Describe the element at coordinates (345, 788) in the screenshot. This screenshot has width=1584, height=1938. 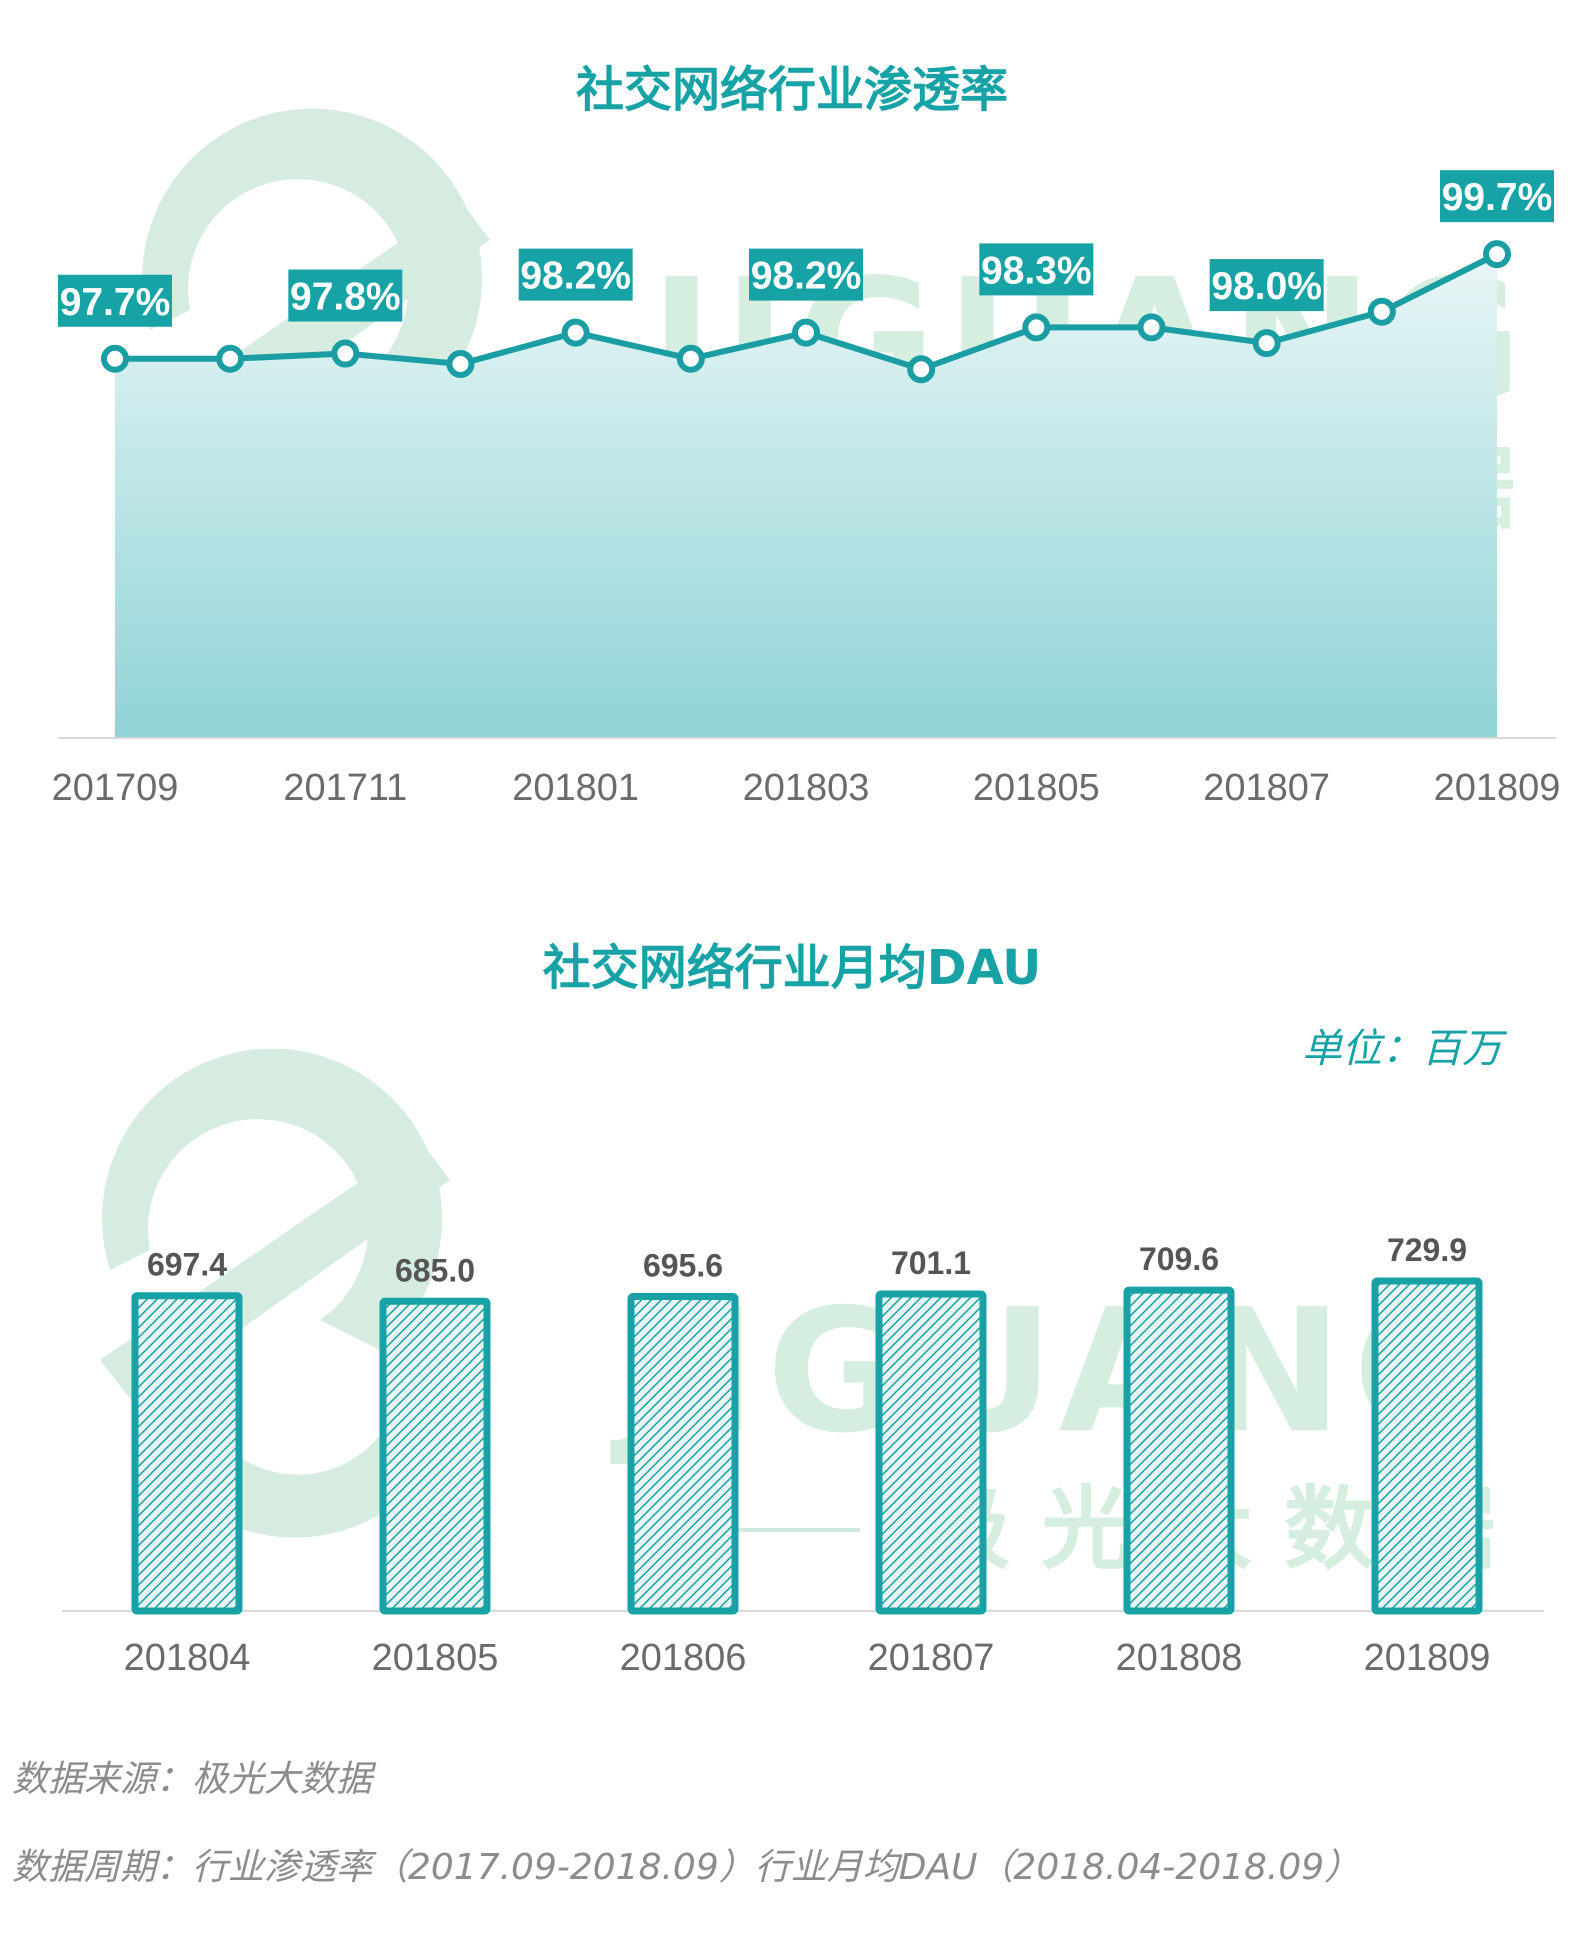
I see `penetration-x-tick-label: 201711` at that location.